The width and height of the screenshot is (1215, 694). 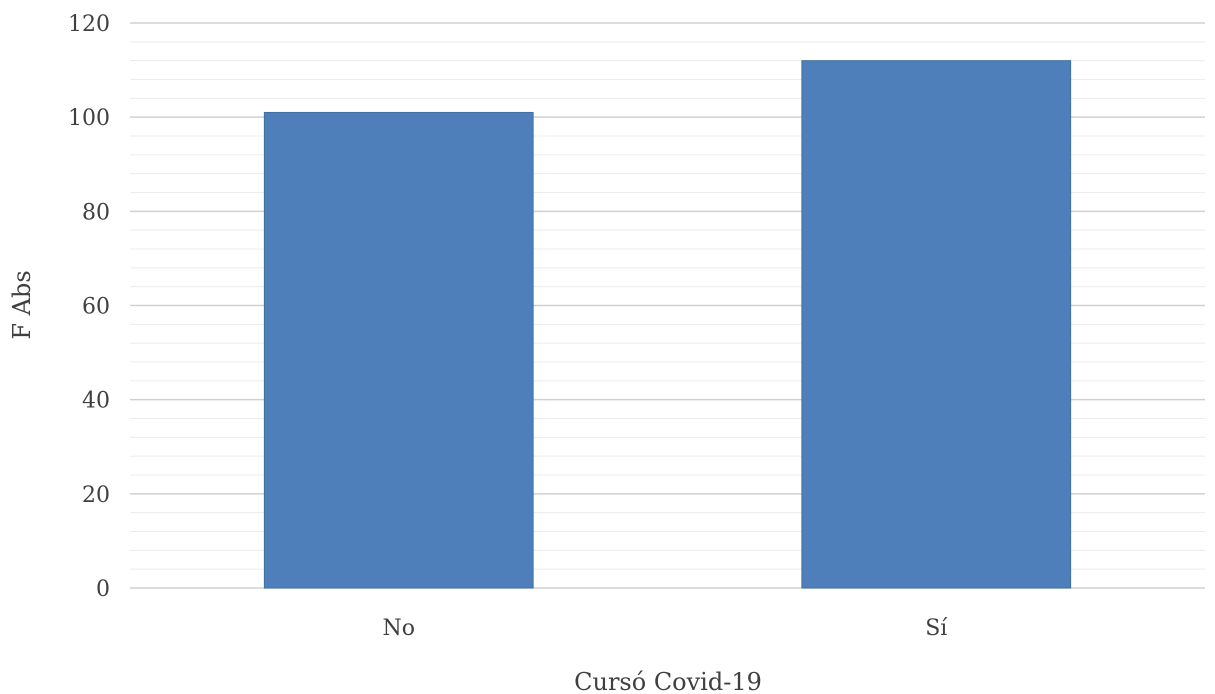 What do you see at coordinates (399, 628) in the screenshot?
I see `x-tick-label: No` at bounding box center [399, 628].